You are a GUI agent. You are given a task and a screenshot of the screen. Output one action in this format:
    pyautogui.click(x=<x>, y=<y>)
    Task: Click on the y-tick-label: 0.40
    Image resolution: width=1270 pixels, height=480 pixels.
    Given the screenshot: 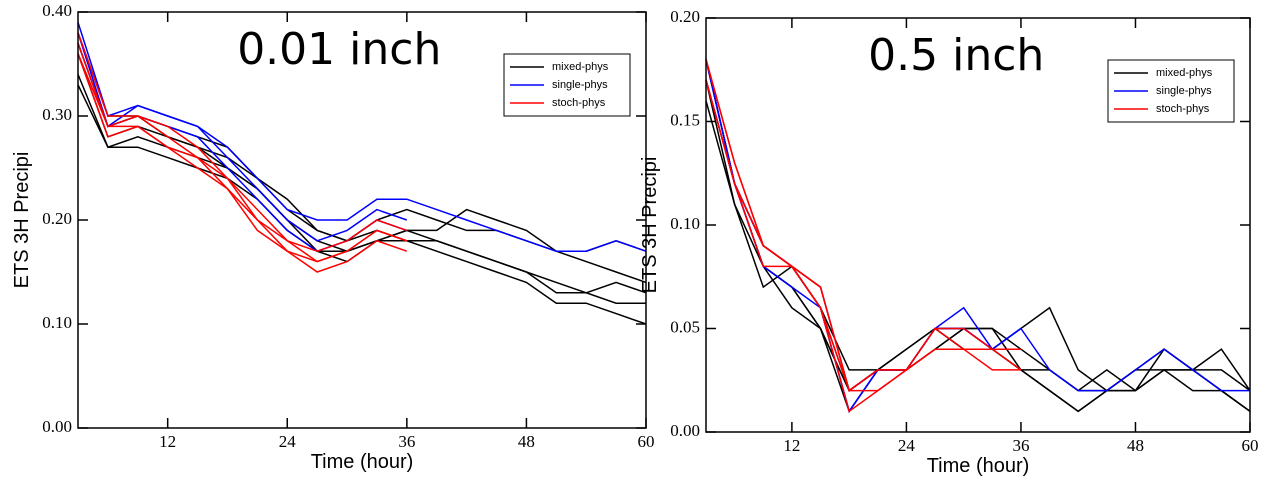 What is the action you would take?
    pyautogui.click(x=57, y=10)
    